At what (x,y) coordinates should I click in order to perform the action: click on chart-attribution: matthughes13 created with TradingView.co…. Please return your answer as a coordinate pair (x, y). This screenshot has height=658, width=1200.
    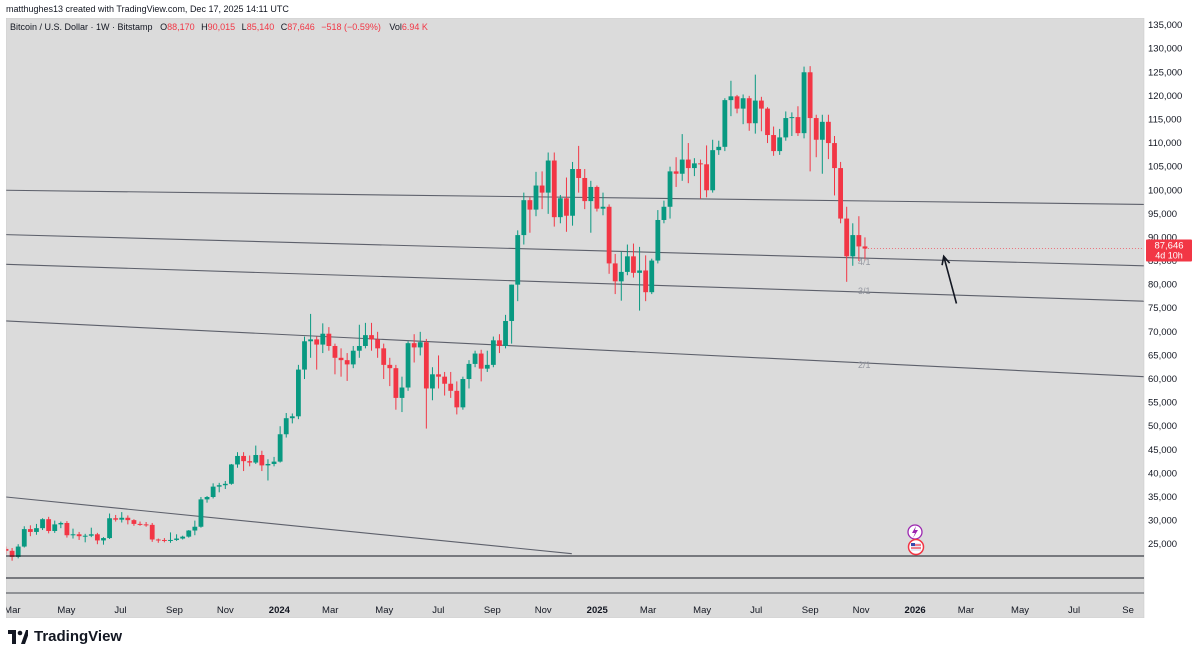
    Looking at the image, I should click on (147, 9).